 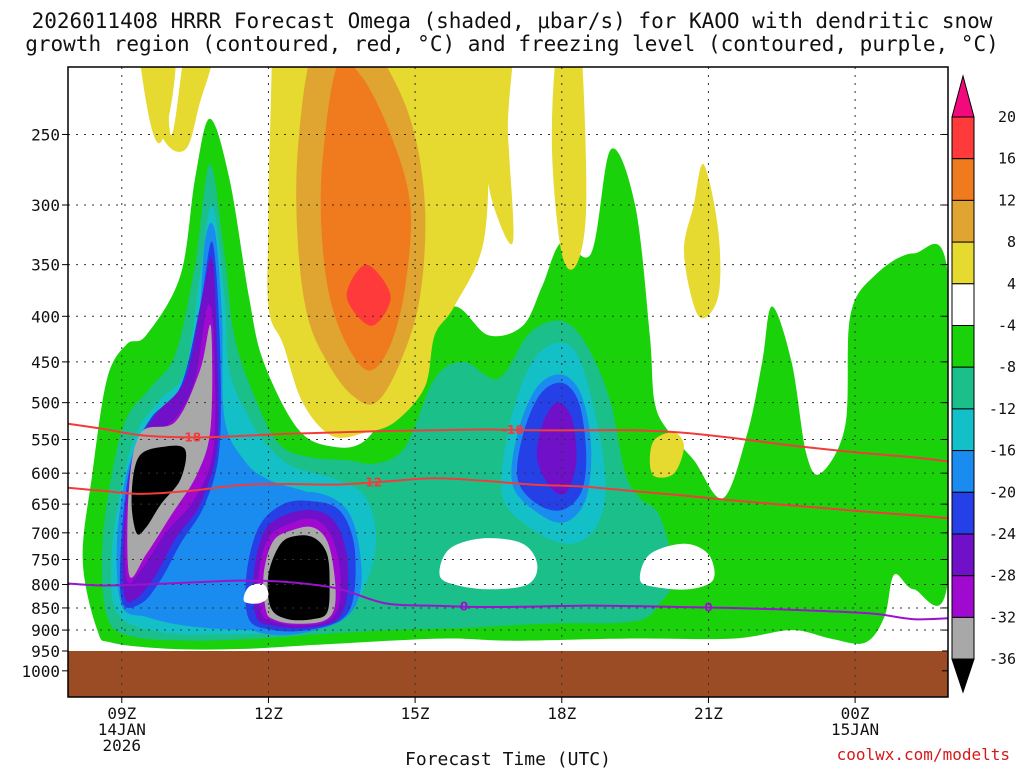 What do you see at coordinates (1007, 159) in the screenshot?
I see `colorbar-label-1: 16` at bounding box center [1007, 159].